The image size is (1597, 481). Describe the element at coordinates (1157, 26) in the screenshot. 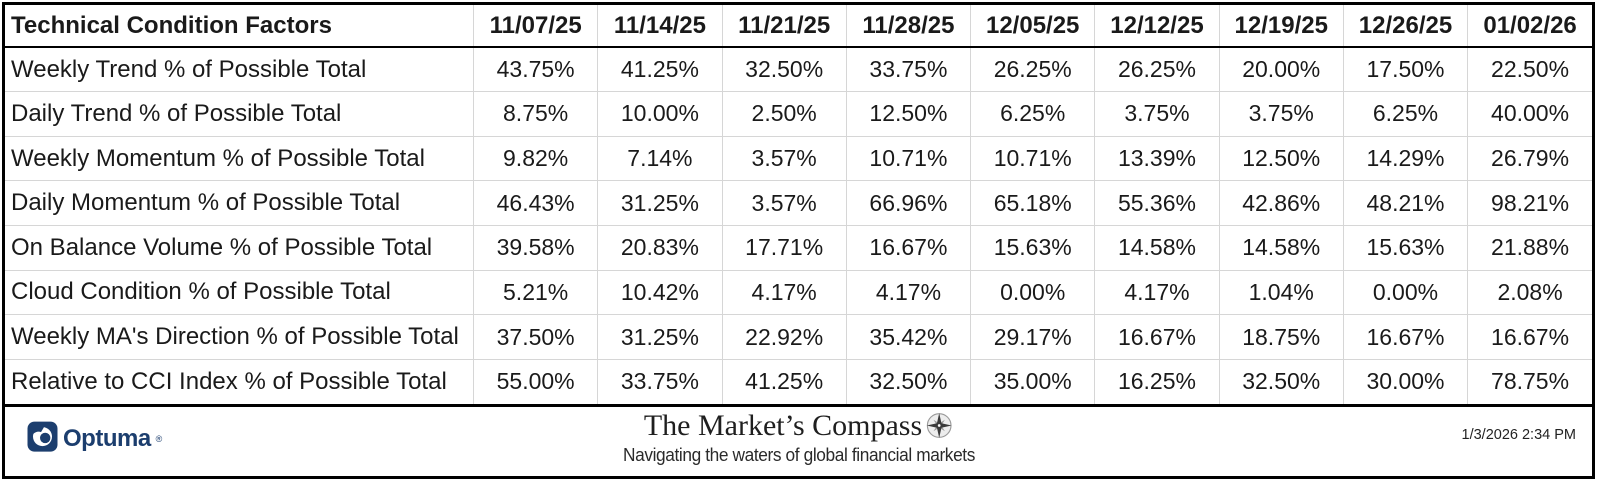

I see `column-header-date: 12/12/25` at that location.